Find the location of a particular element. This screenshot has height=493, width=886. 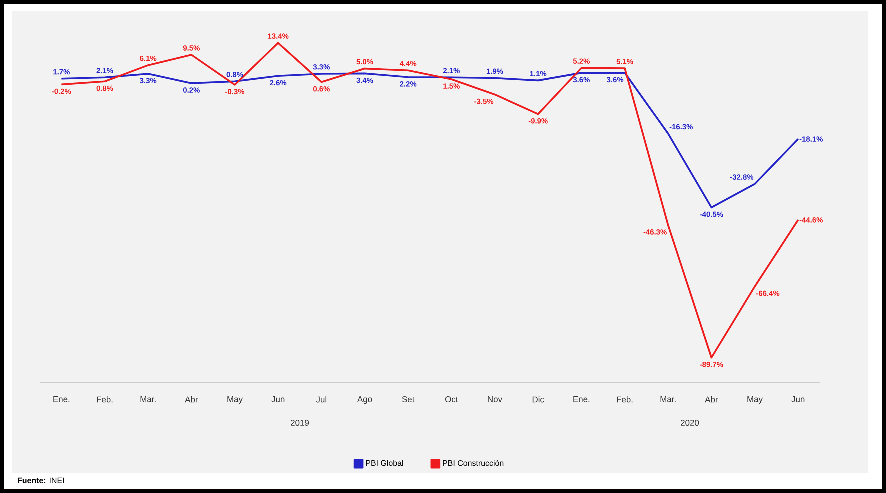

x-tick-label: Nov is located at coordinates (495, 399).